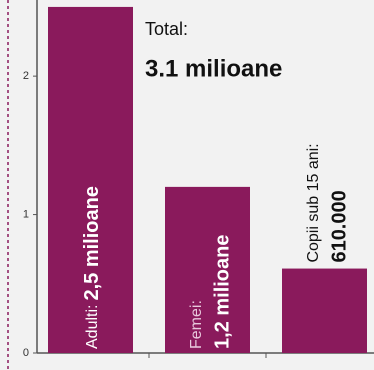 This screenshot has height=370, width=374. What do you see at coordinates (196, 324) in the screenshot?
I see `category-label: Femei:` at bounding box center [196, 324].